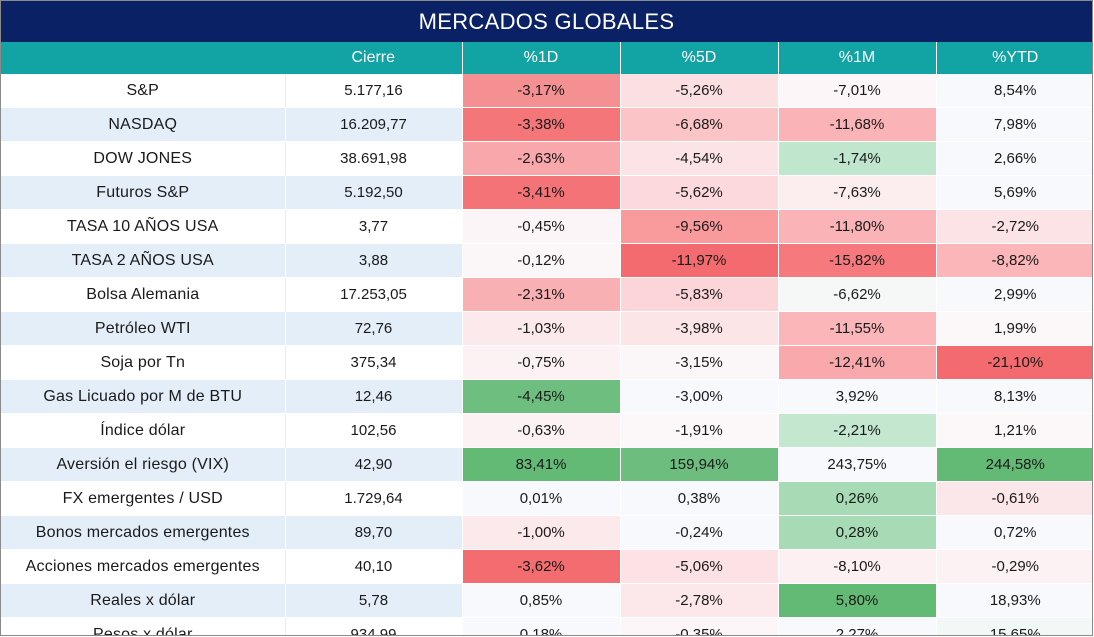  What do you see at coordinates (1014, 124) in the screenshot?
I see `pct-ytd-cell: 7,98%` at bounding box center [1014, 124].